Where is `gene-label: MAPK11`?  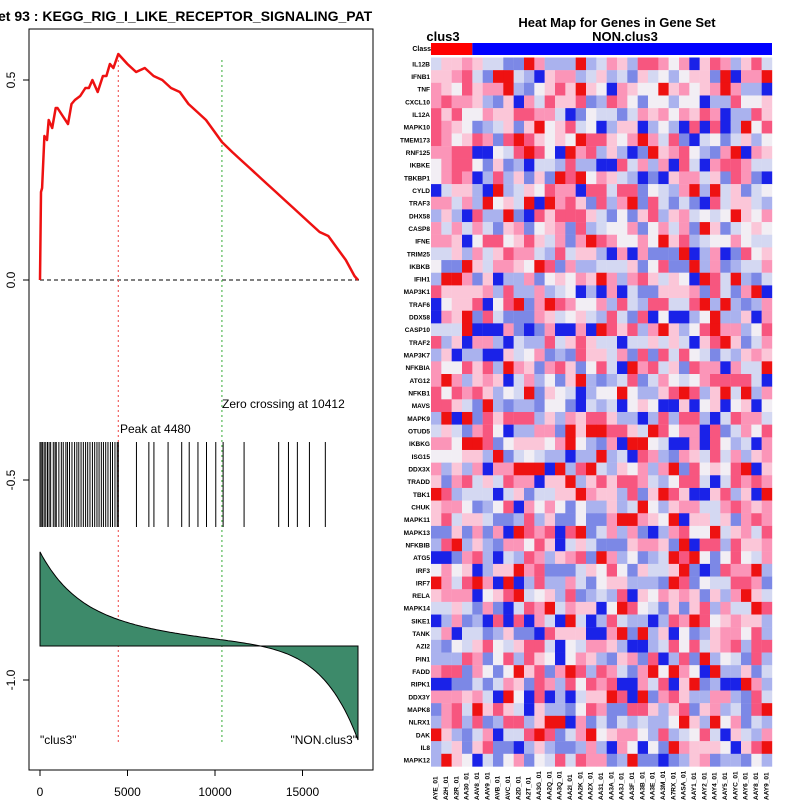 gene-label: MAPK11 is located at coordinates (417, 520).